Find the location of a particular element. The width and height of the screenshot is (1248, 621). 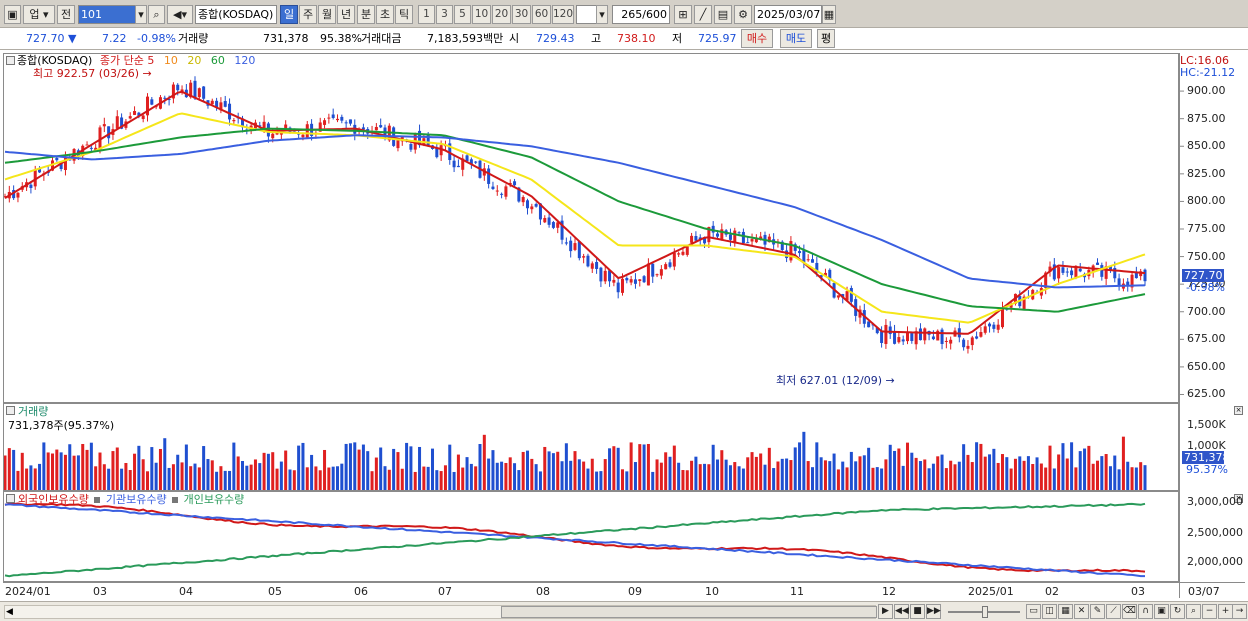

zoom-out-icon: − is located at coordinates (1209, 611).